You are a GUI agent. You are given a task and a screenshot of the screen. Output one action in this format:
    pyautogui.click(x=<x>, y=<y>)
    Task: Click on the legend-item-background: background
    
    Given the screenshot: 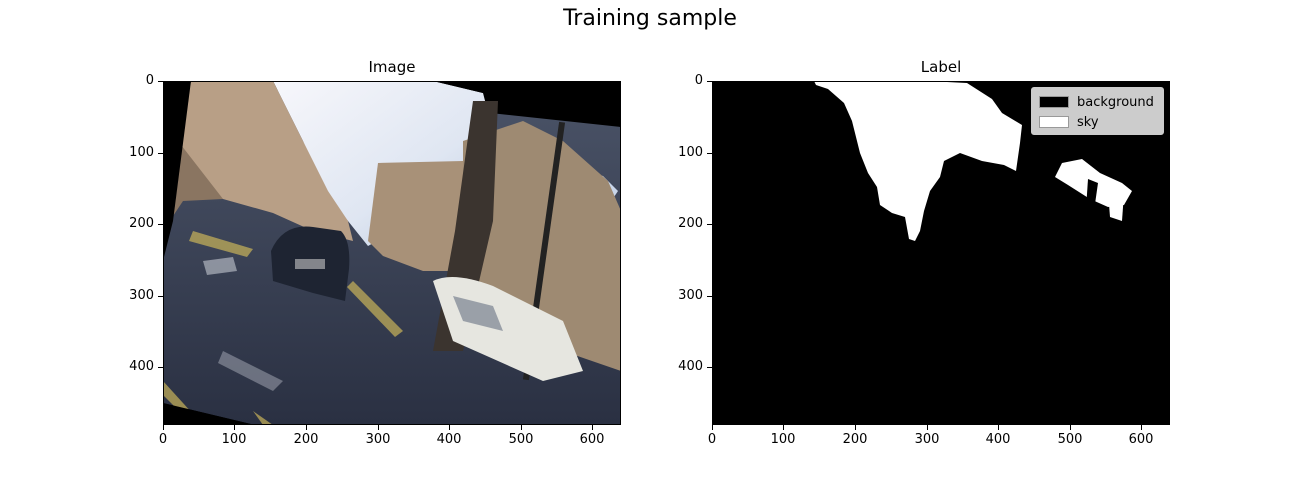 What is the action you would take?
    pyautogui.click(x=1097, y=102)
    